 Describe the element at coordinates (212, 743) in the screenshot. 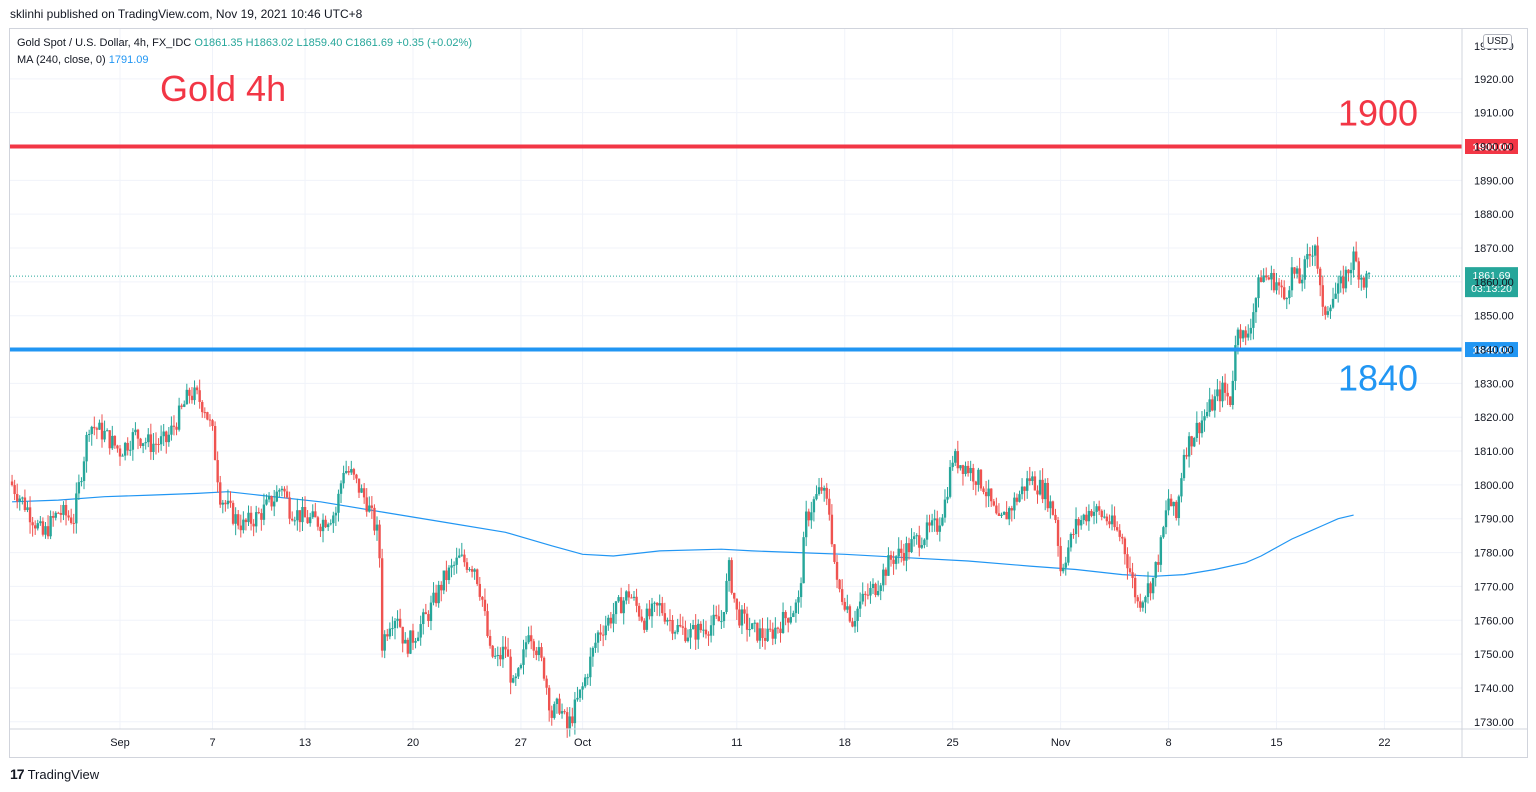

I see `x-tick-label: 7` at that location.